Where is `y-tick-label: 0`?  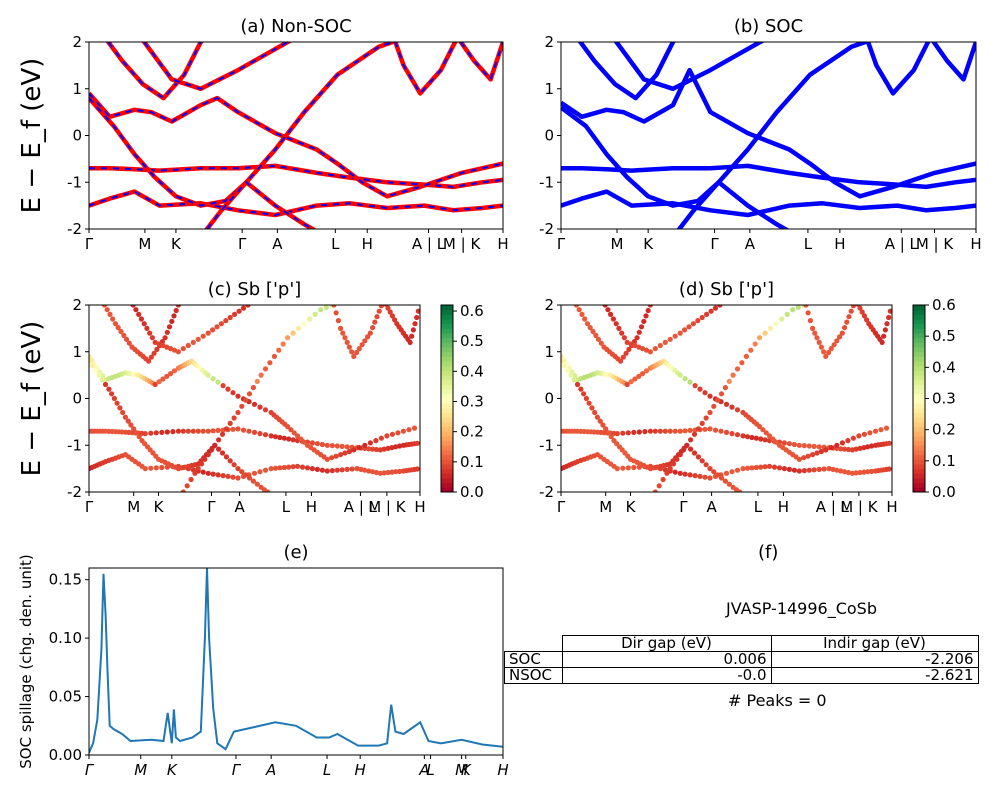
y-tick-label: 0 is located at coordinates (549, 399).